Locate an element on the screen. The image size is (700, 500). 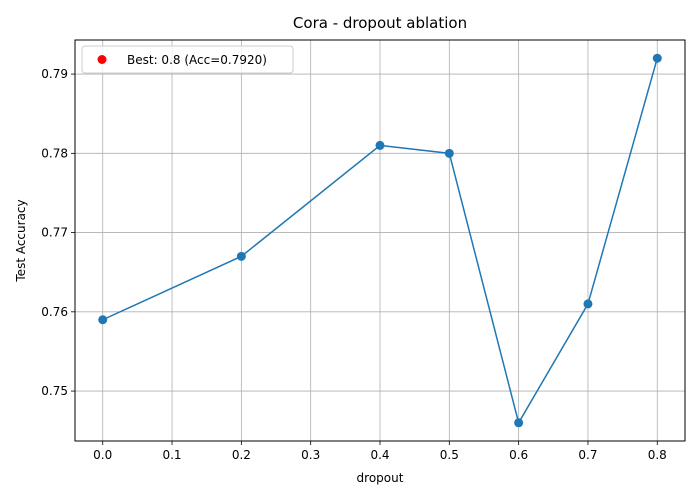
x-tick-label: 0.3 is located at coordinates (310, 455).